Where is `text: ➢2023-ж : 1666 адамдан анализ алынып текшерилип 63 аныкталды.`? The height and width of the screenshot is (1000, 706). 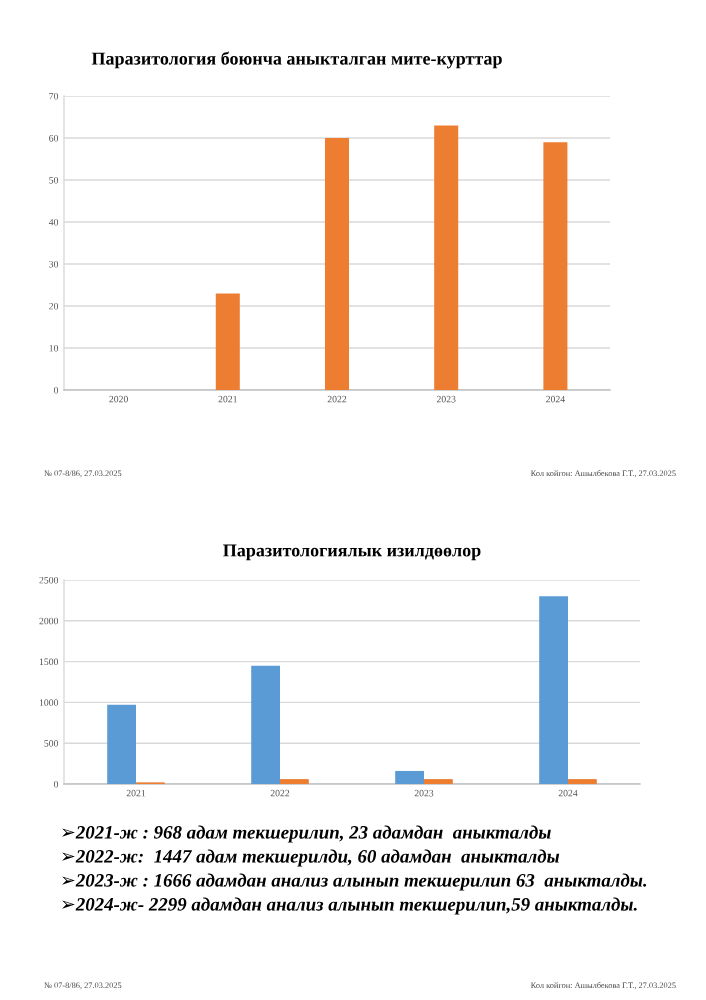 text: ➢2023-ж : 1666 адамдан анализ алынып текшерилип 63 аныкталды. is located at coordinates (354, 882).